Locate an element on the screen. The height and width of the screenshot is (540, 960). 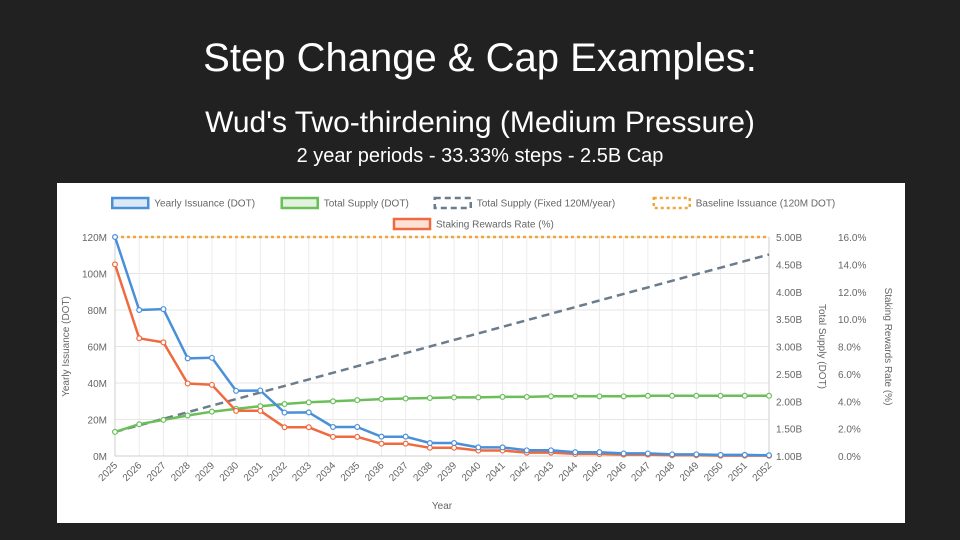
legend-label: Yearly Issuance (DOT) is located at coordinates (204, 204).